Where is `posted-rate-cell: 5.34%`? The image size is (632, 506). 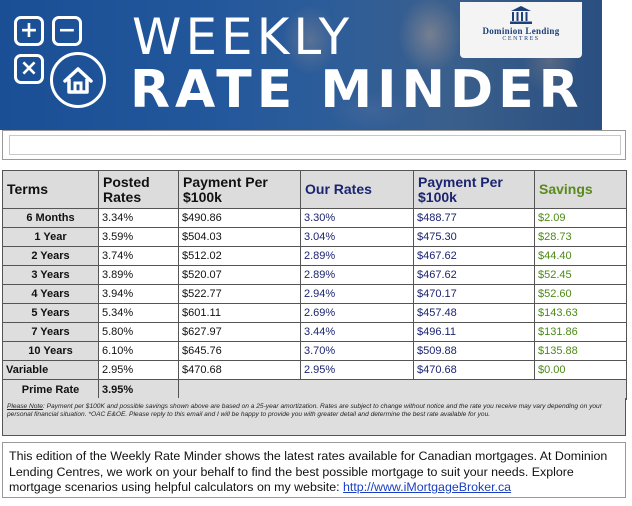 posted-rate-cell: 5.34% is located at coordinates (138, 313).